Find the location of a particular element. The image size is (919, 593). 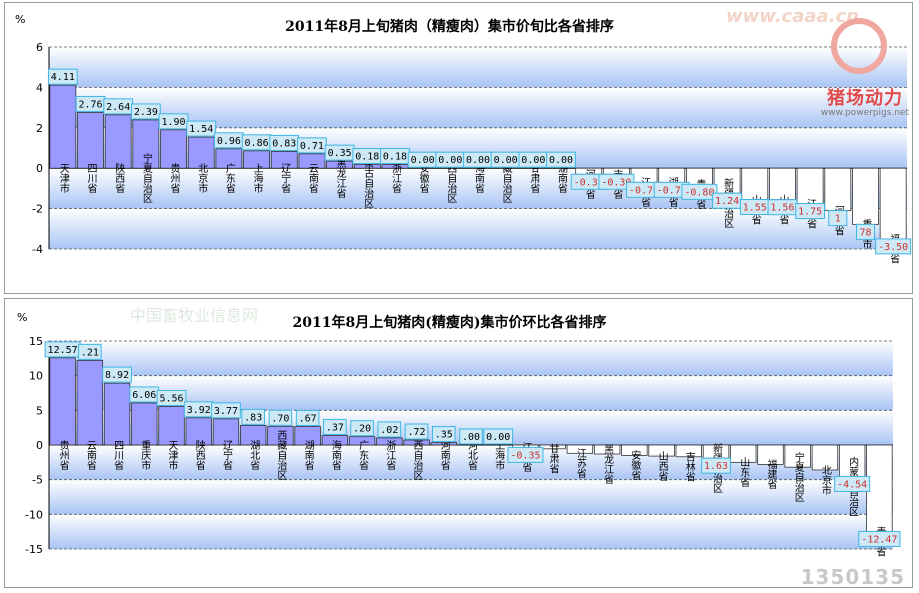

data-label: 0.35 is located at coordinates (340, 153).